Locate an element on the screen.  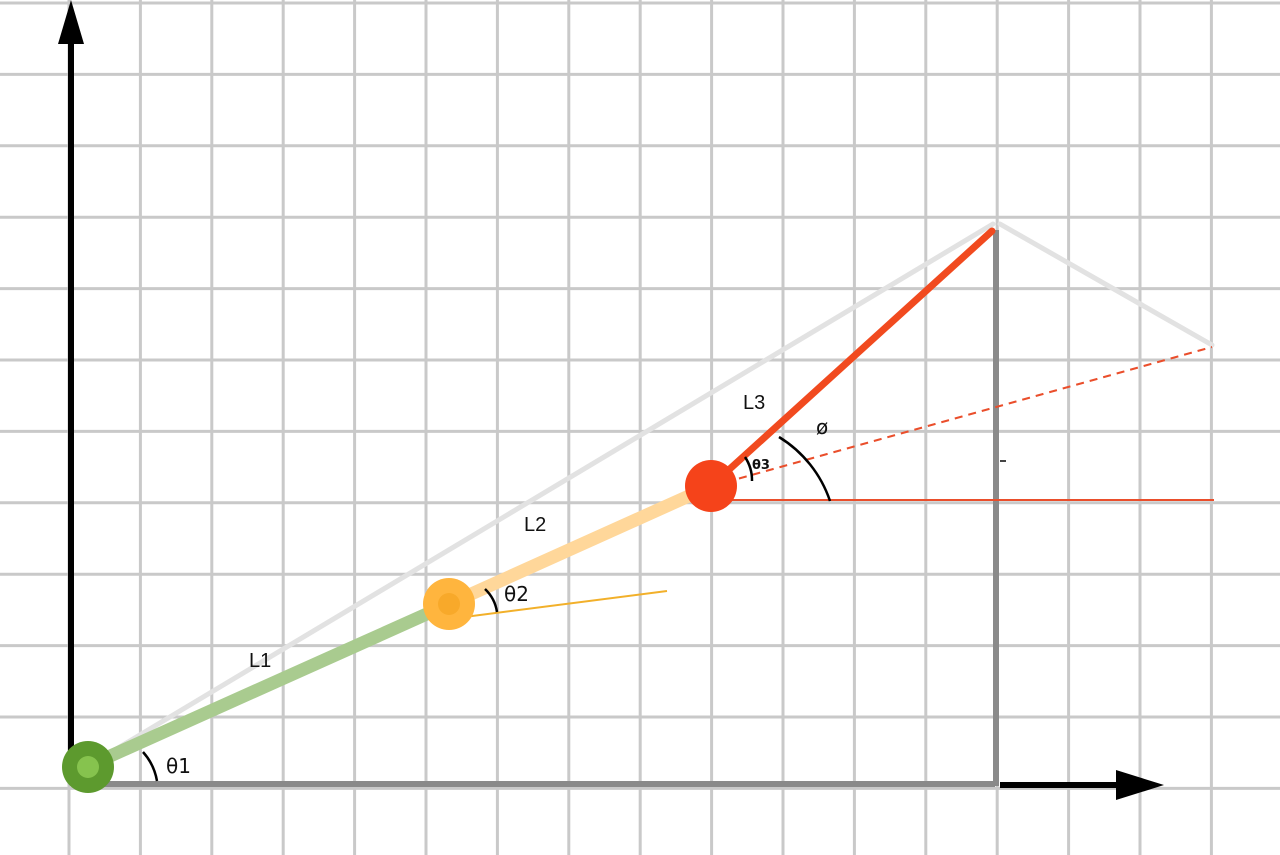
joint-1-center is located at coordinates (88, 767).